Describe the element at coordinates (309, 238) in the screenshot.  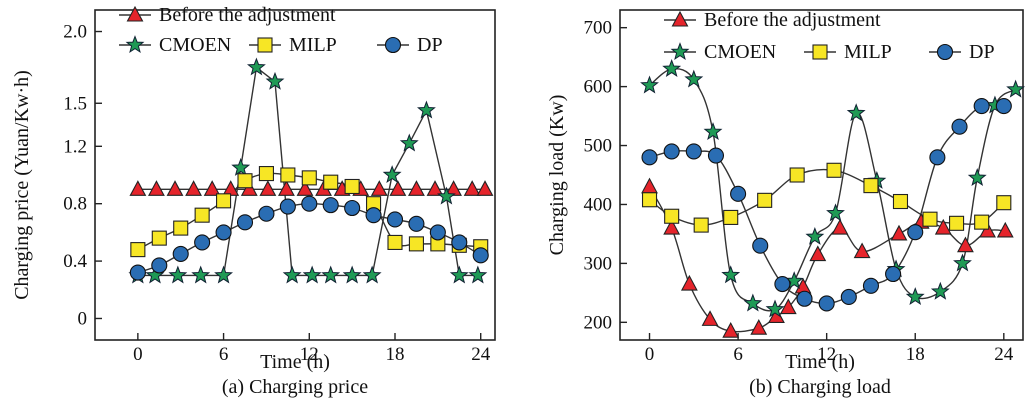
I see `series-line-circle` at that location.